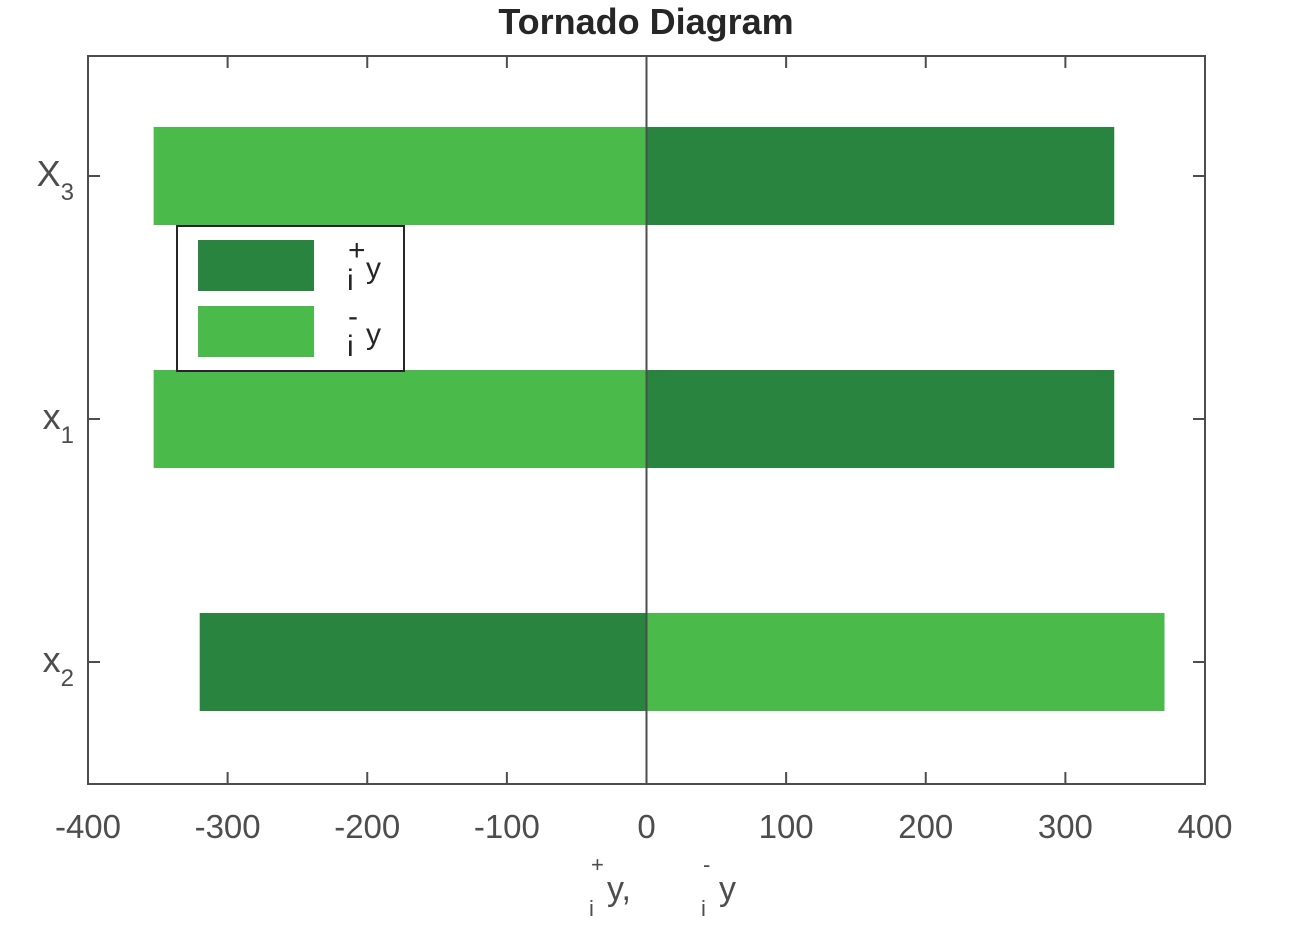 The width and height of the screenshot is (1306, 926). I want to click on x-tick-label: 100, so click(786, 826).